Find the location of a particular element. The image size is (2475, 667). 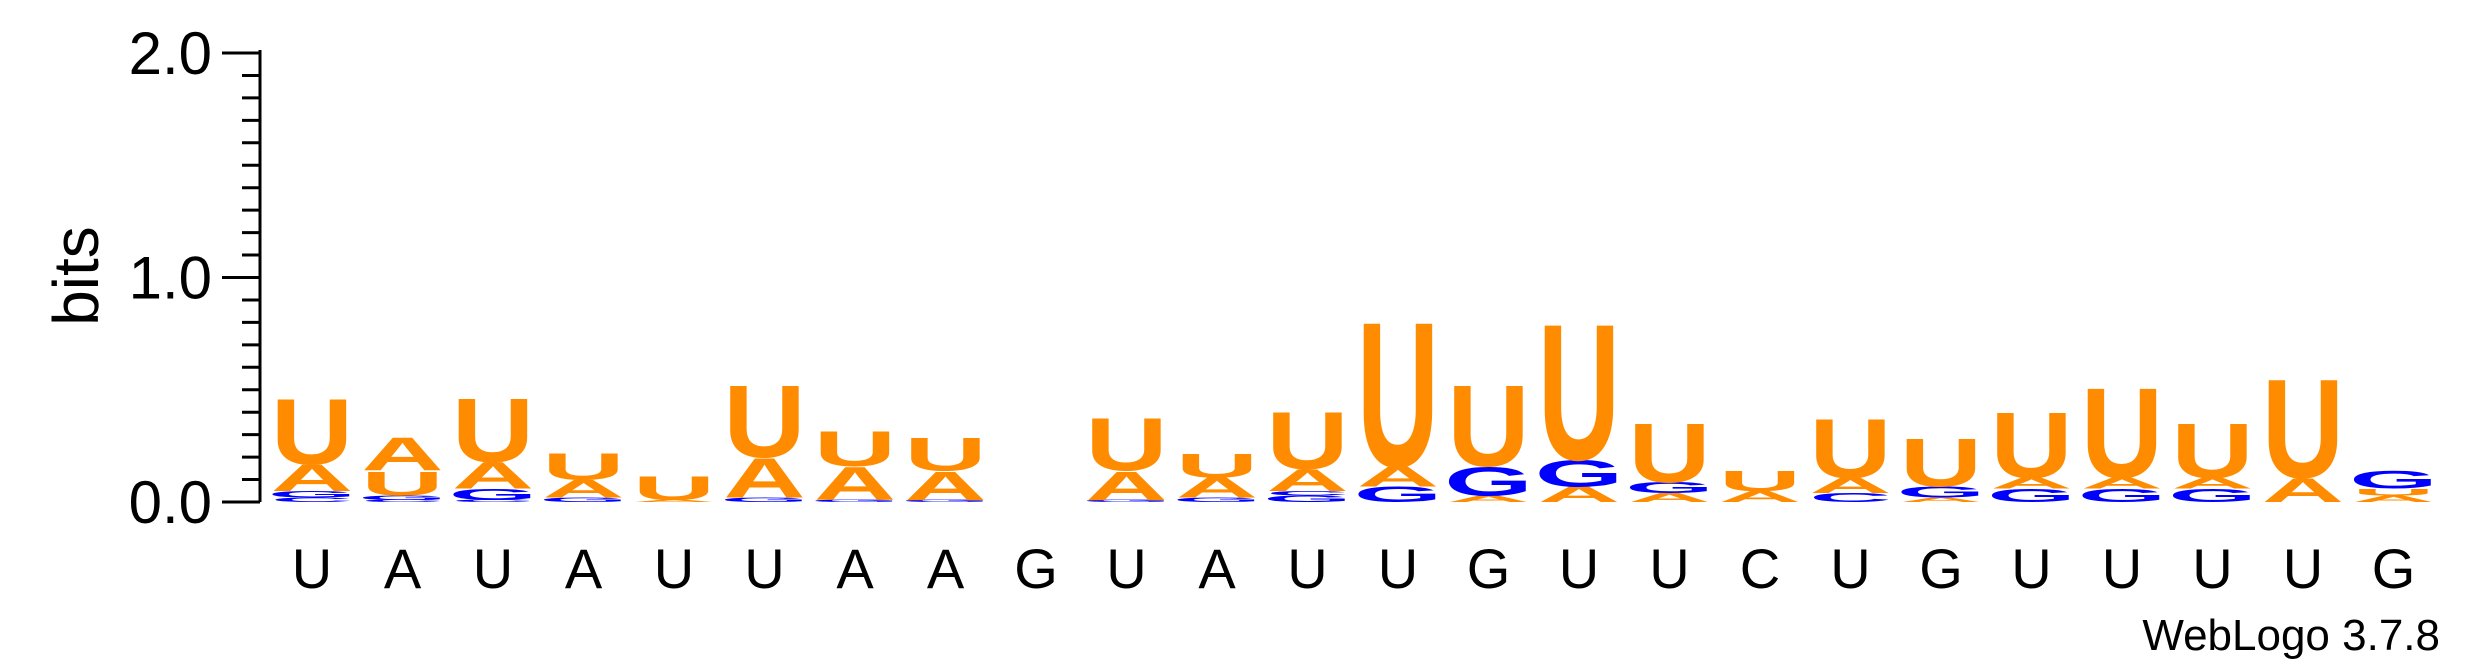

y-tick-label: 2.0 is located at coordinates (170, 53).